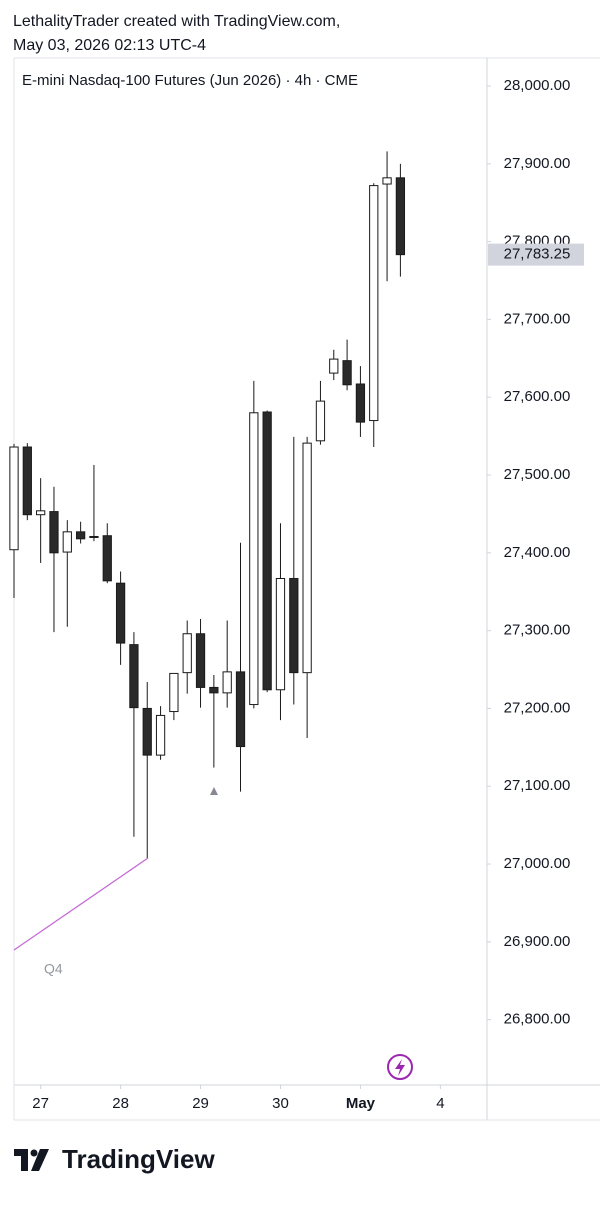 The width and height of the screenshot is (605, 1205). Describe the element at coordinates (280, 1103) in the screenshot. I see `x-tick-label: 30` at that location.